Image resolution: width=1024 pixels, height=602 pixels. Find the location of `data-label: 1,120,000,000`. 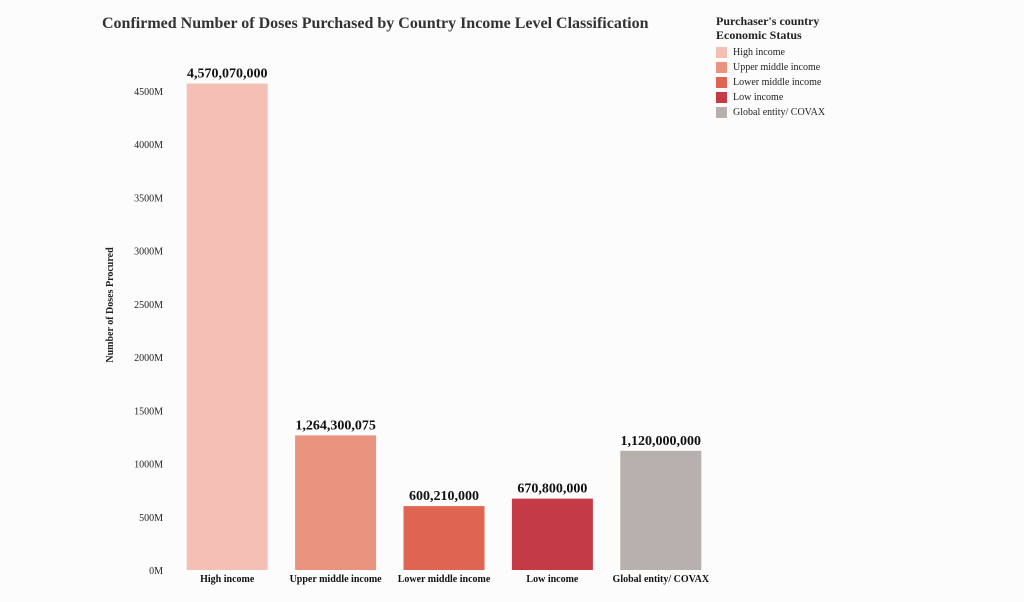

data-label: 1,120,000,000 is located at coordinates (661, 441).